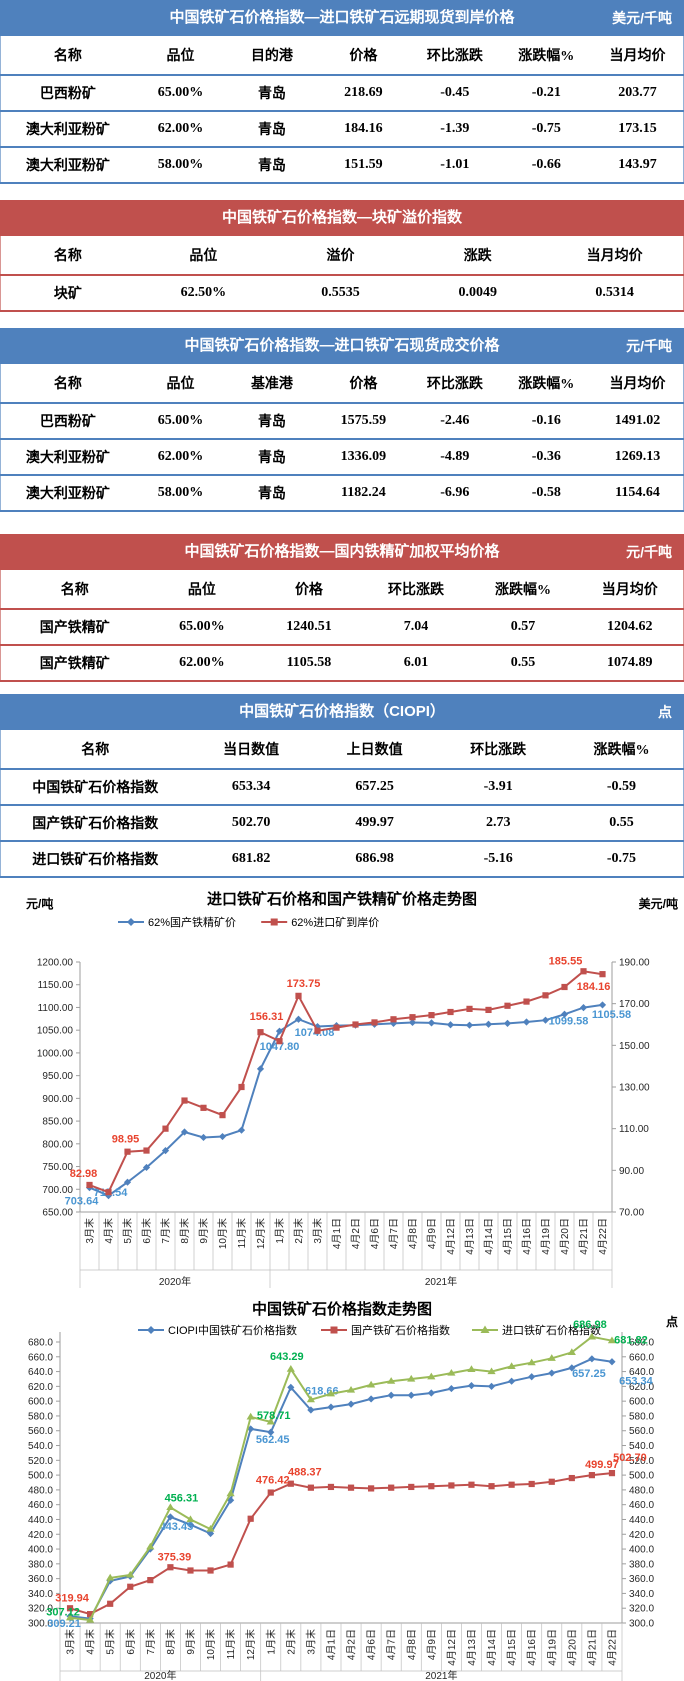 The height and width of the screenshot is (1681, 684). What do you see at coordinates (273, 1440) in the screenshot?
I see `data-label: 562.45` at bounding box center [273, 1440].